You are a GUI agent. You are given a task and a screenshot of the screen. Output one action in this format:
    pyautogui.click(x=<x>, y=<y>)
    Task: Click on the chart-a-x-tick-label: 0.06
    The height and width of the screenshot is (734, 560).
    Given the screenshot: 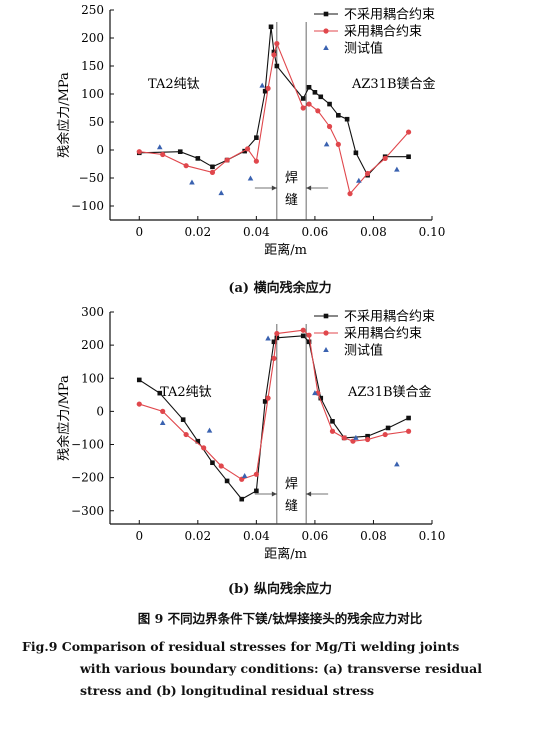 What is the action you would take?
    pyautogui.click(x=315, y=232)
    